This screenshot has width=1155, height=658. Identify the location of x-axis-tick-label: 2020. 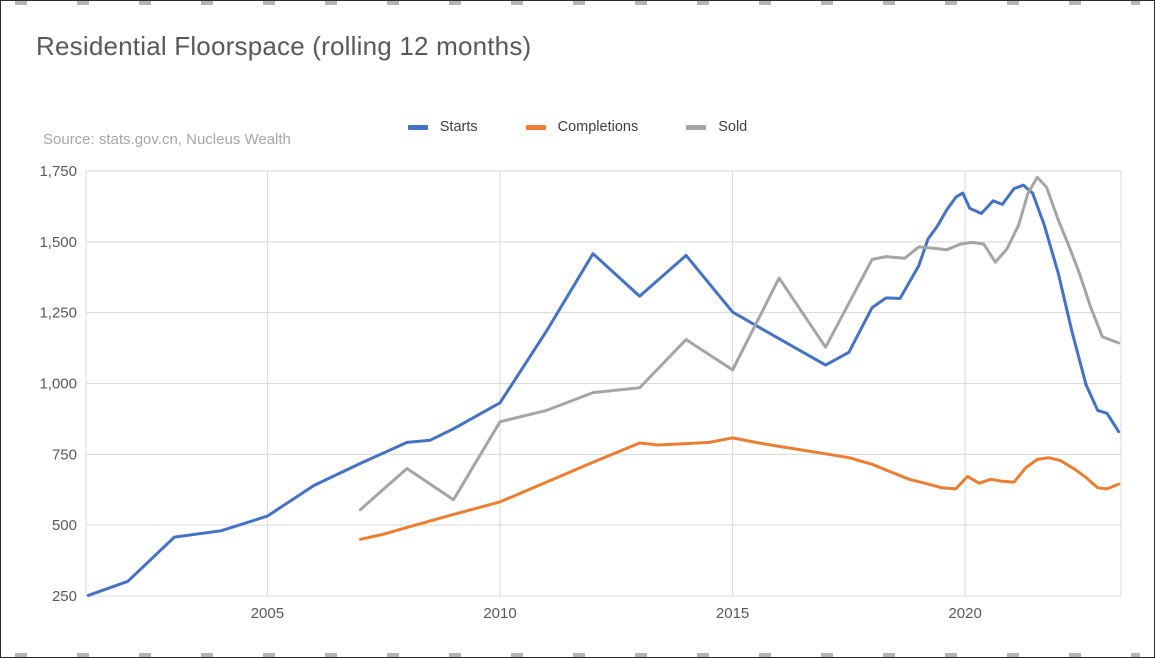
(964, 613).